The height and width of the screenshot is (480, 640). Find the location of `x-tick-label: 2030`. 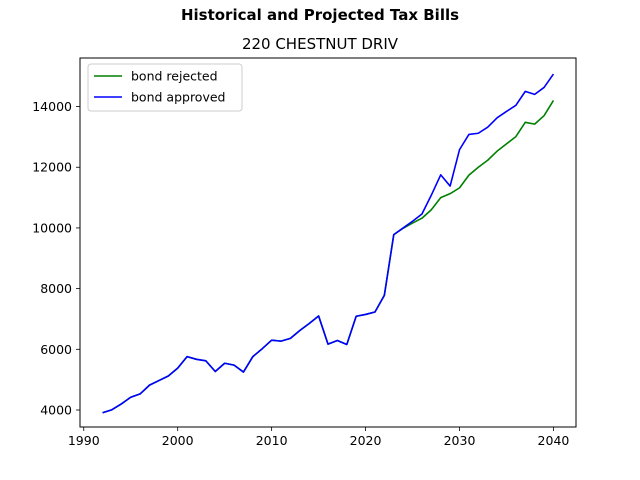

x-tick-label: 2030 is located at coordinates (460, 440).